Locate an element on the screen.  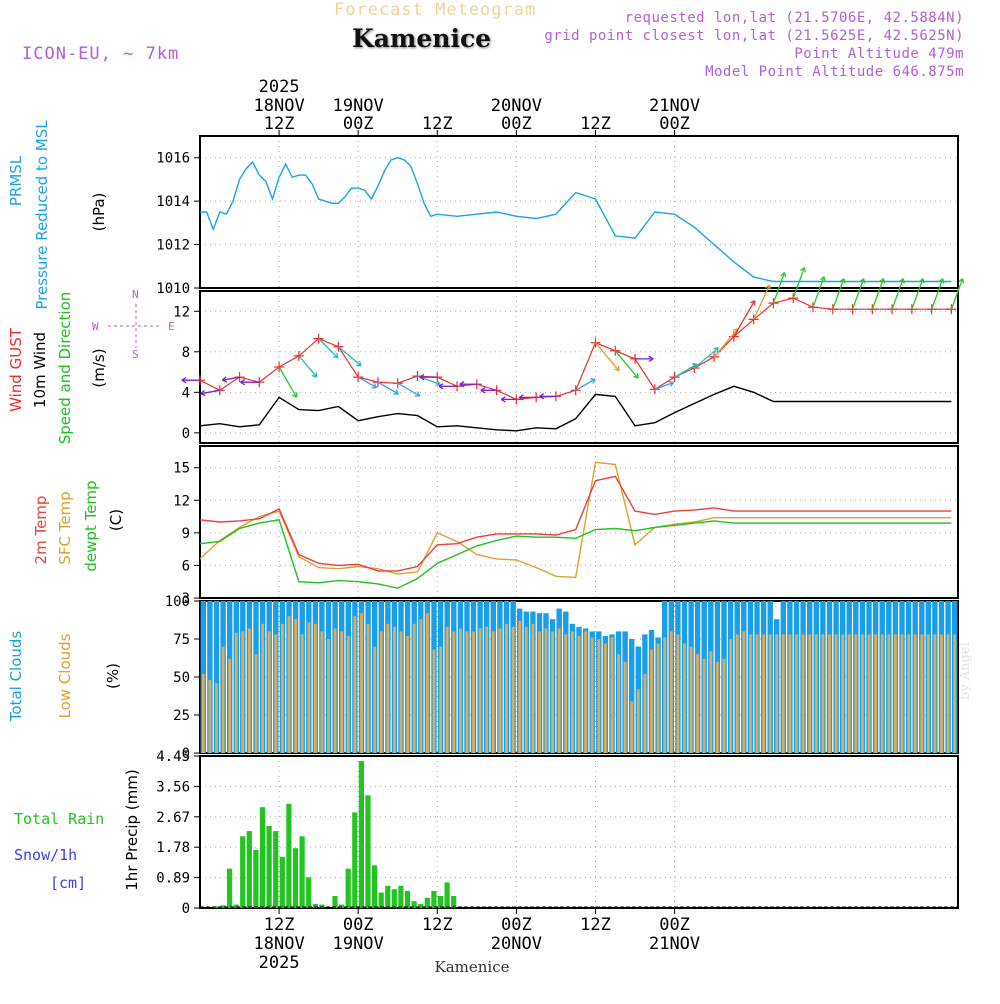
time-day-top: 20NOV is located at coordinates (516, 106).